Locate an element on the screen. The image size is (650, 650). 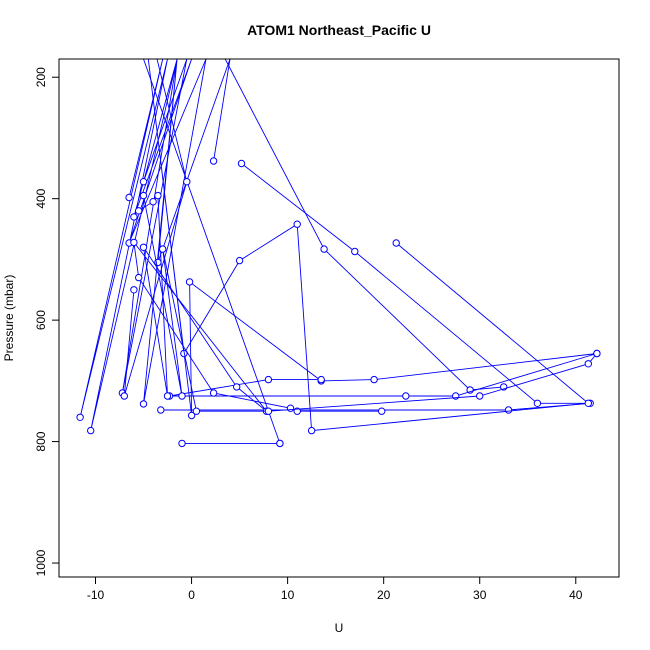
y-tick-label: 200 is located at coordinates (41, 77).